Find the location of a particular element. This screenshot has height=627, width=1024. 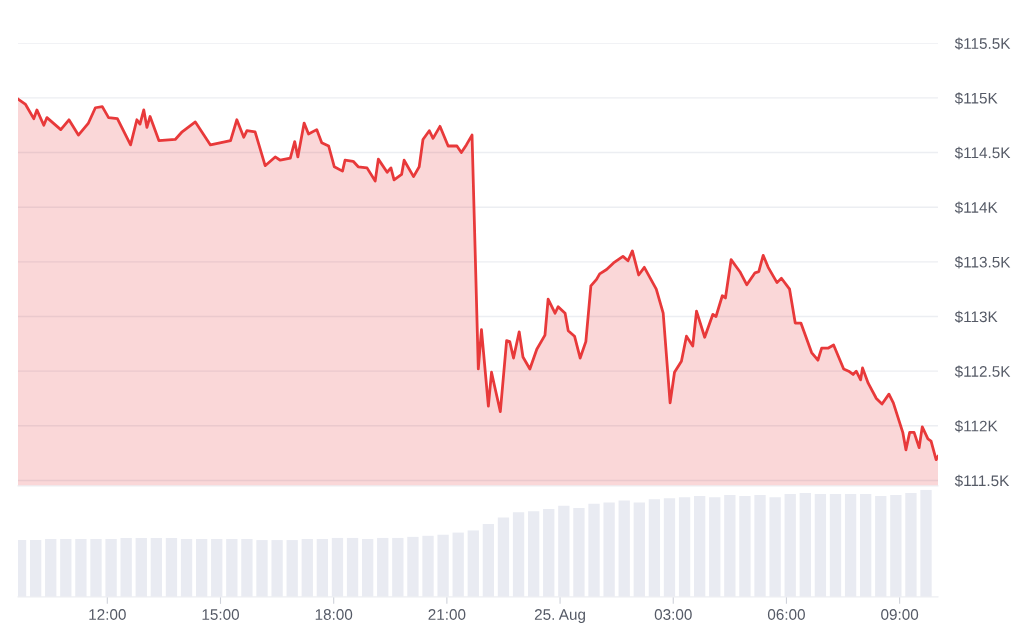

y-tick-label: $115K is located at coordinates (976, 98).